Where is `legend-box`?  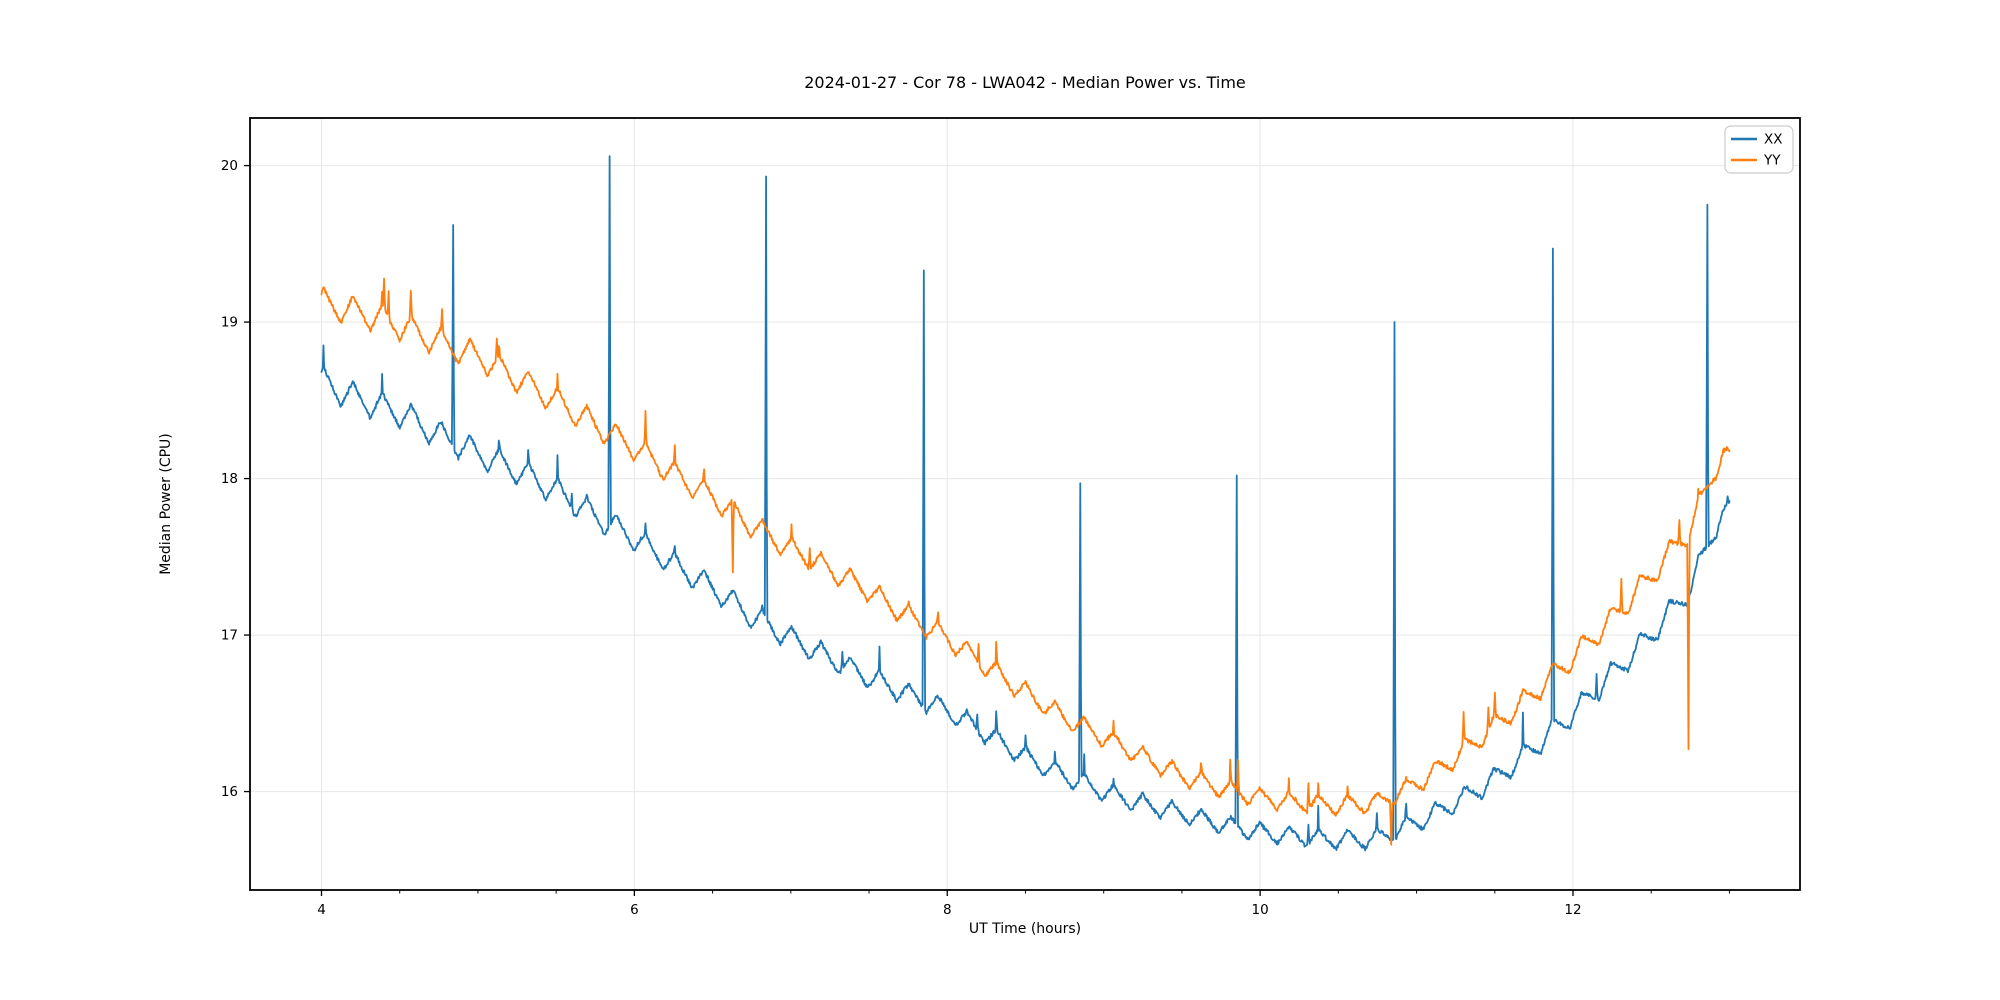 legend-box is located at coordinates (1759, 149).